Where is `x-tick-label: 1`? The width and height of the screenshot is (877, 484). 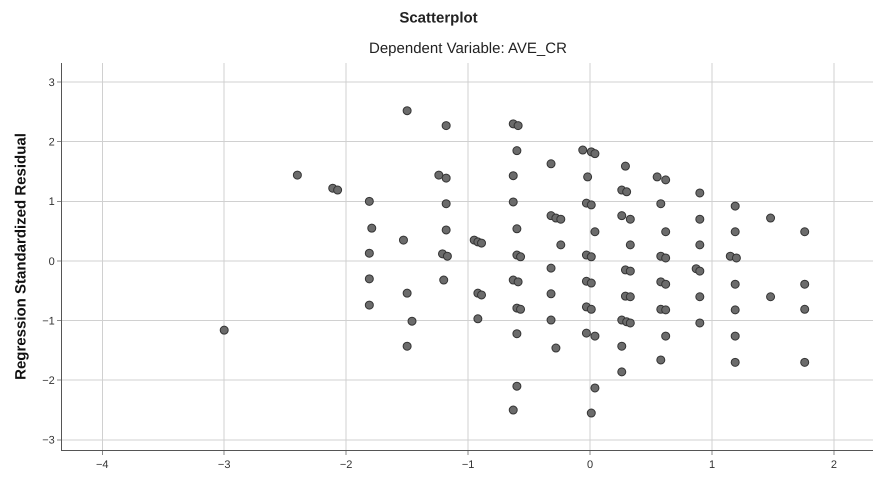 x-tick-label: 1 is located at coordinates (712, 465).